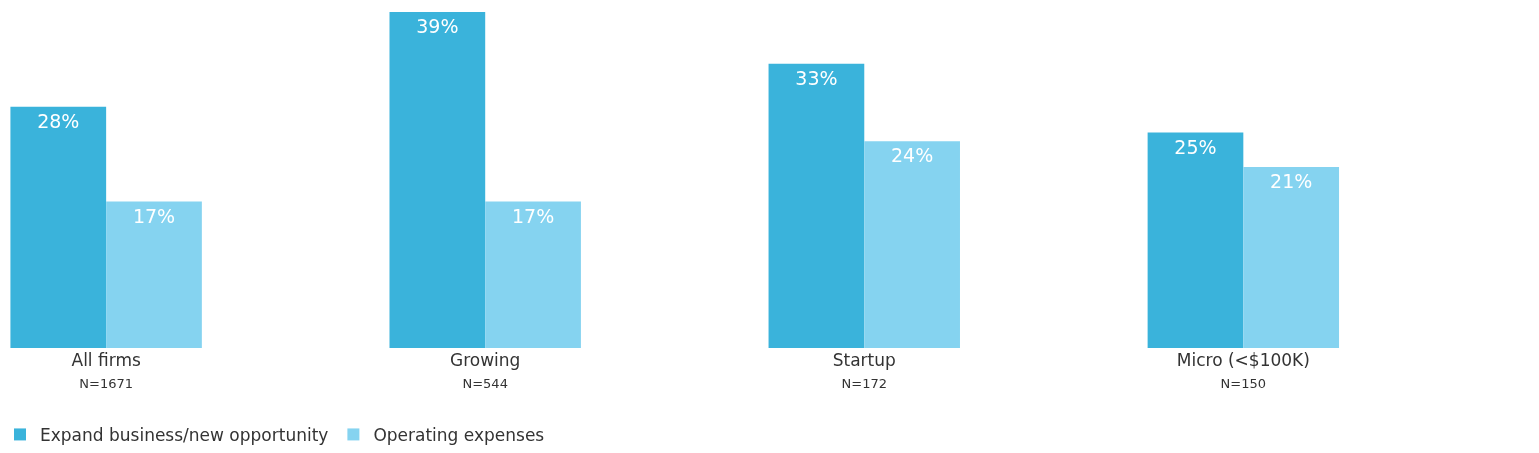  What do you see at coordinates (1195, 146) in the screenshot?
I see `data-label: 25%` at bounding box center [1195, 146].